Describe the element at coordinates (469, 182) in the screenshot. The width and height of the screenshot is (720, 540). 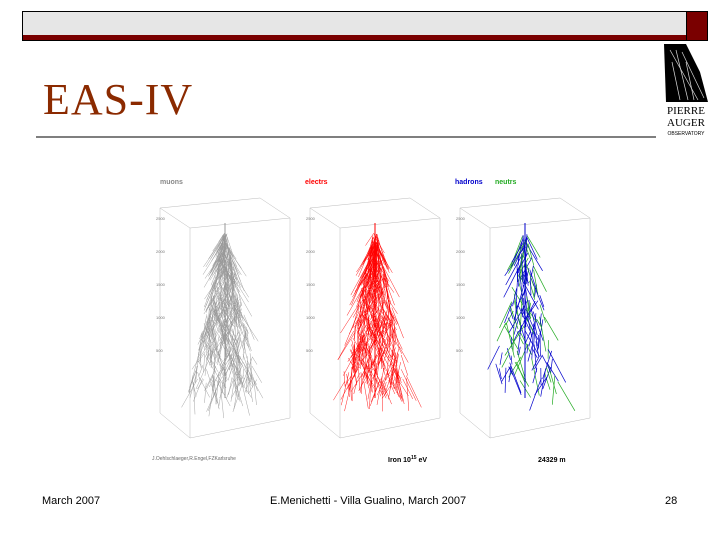
I see `panel-label-hadrons: hadrons` at that location.